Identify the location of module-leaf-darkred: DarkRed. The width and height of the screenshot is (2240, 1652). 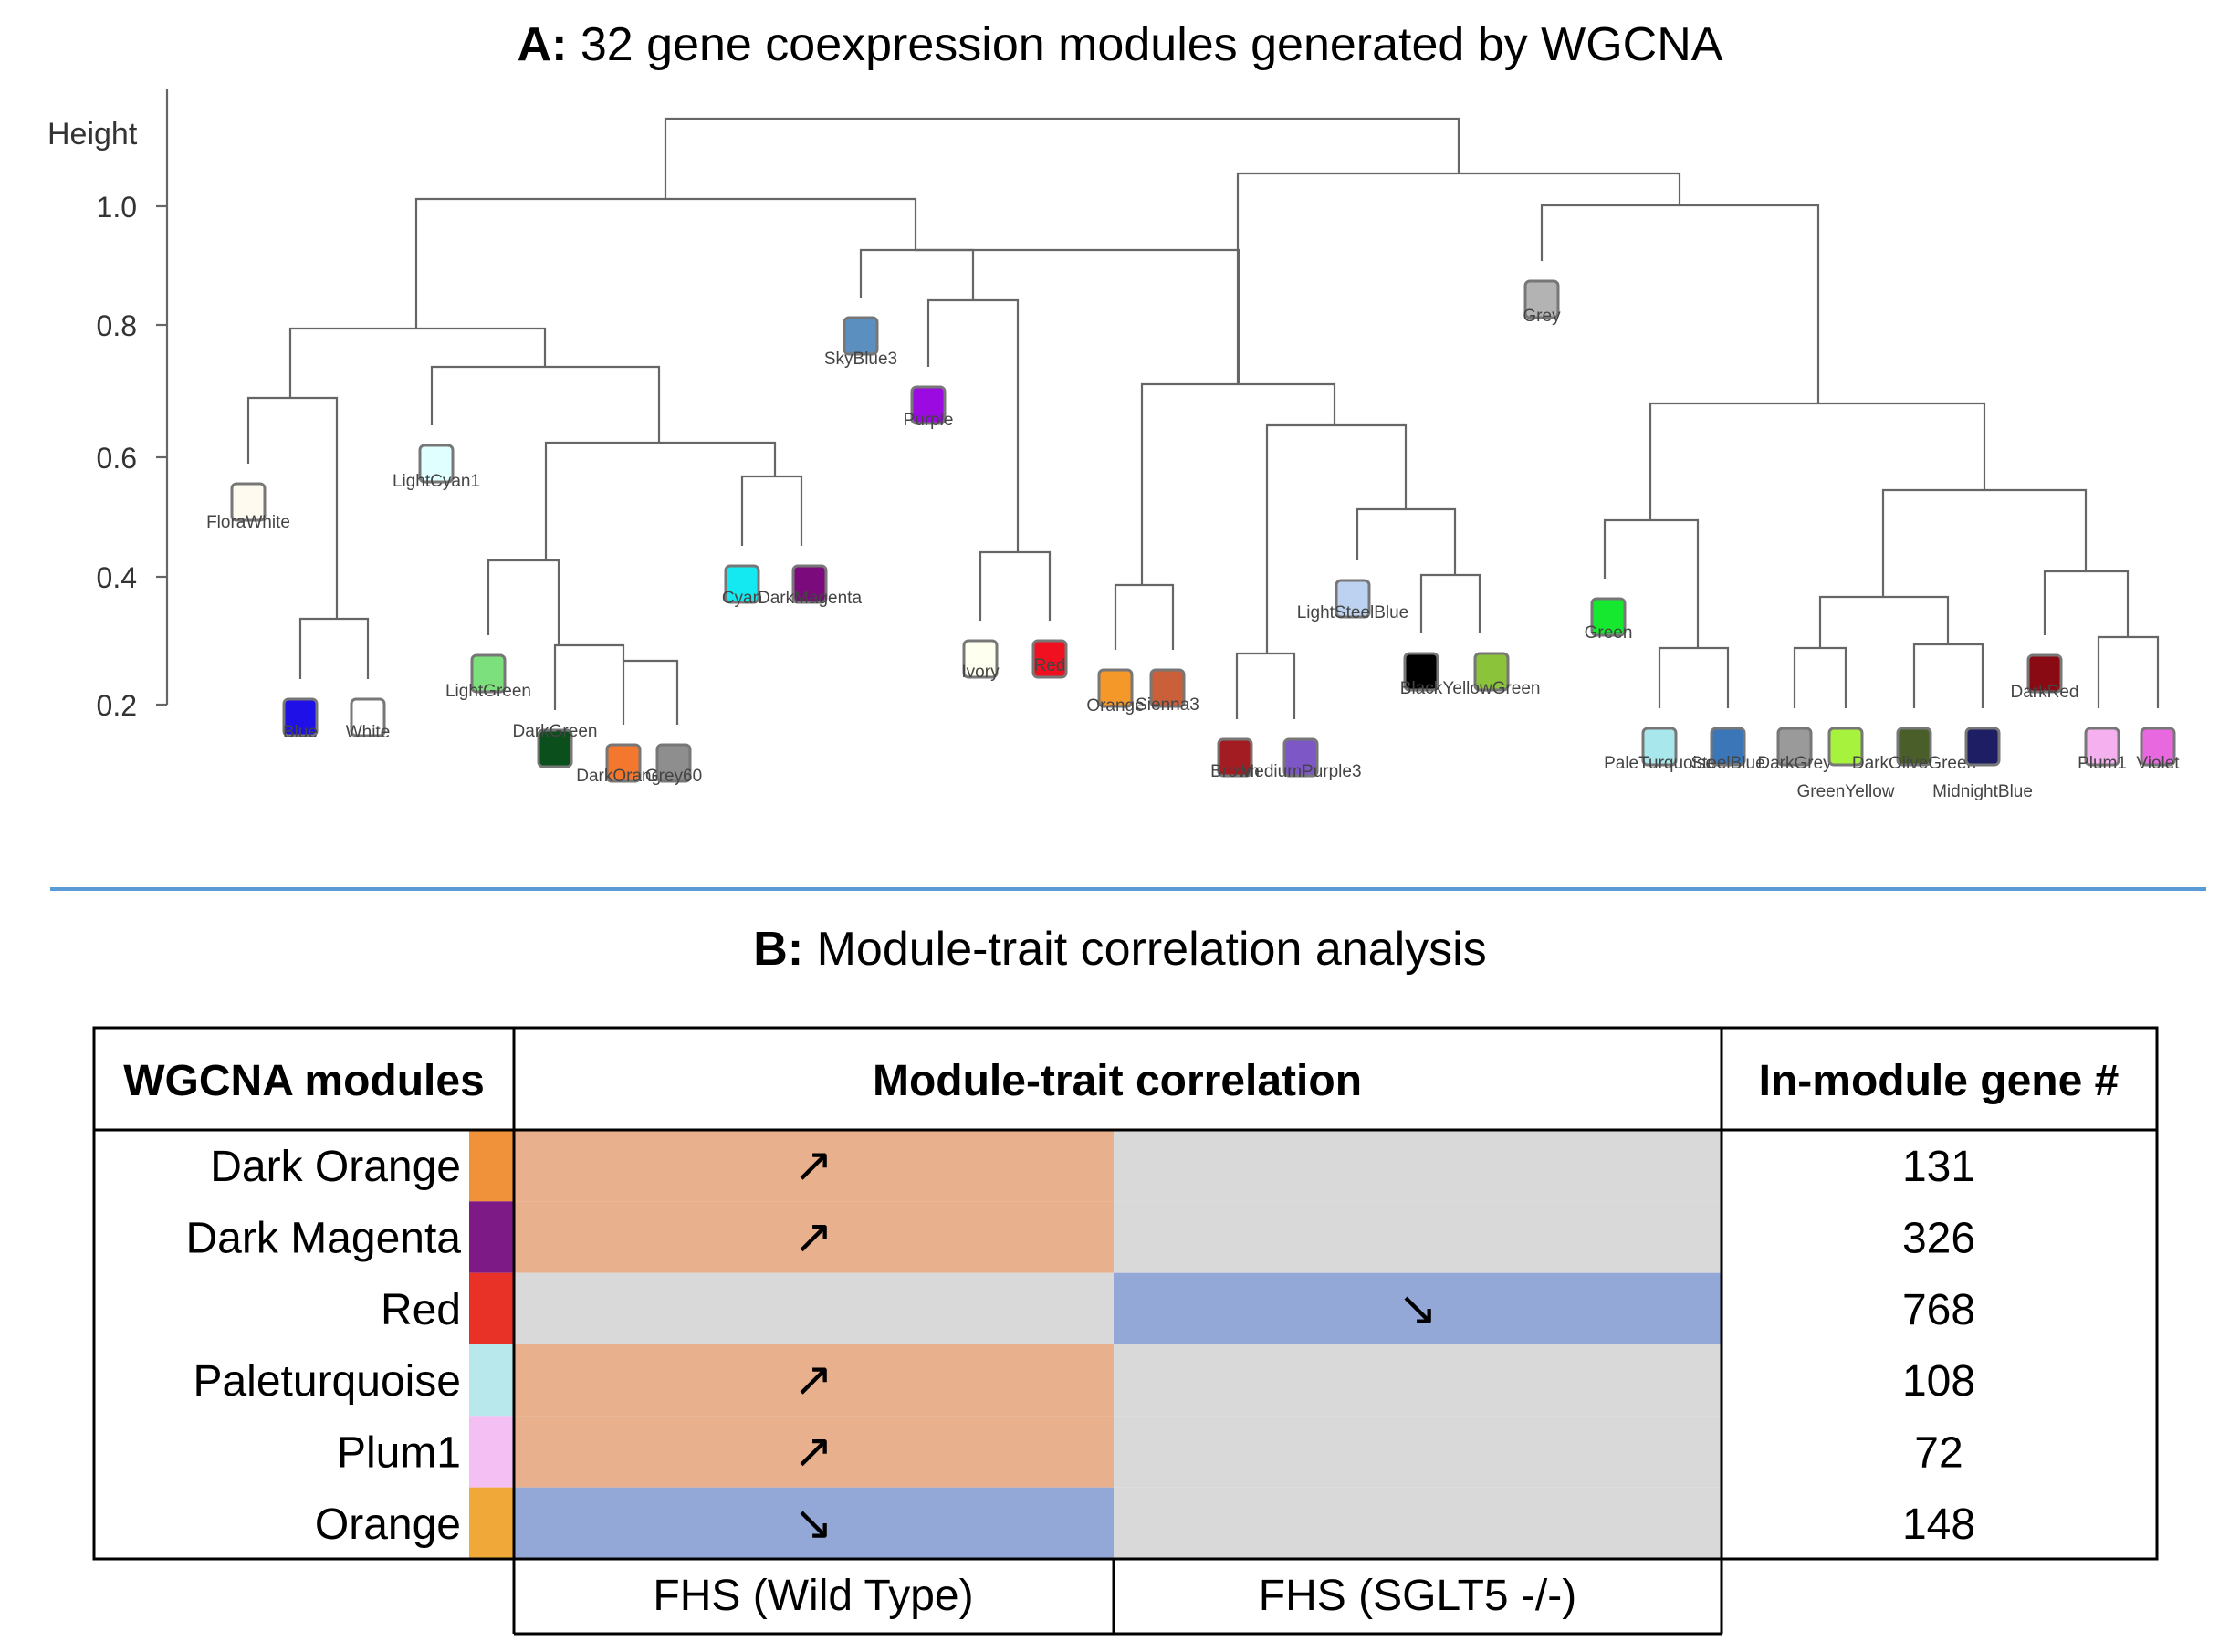
(2045, 677).